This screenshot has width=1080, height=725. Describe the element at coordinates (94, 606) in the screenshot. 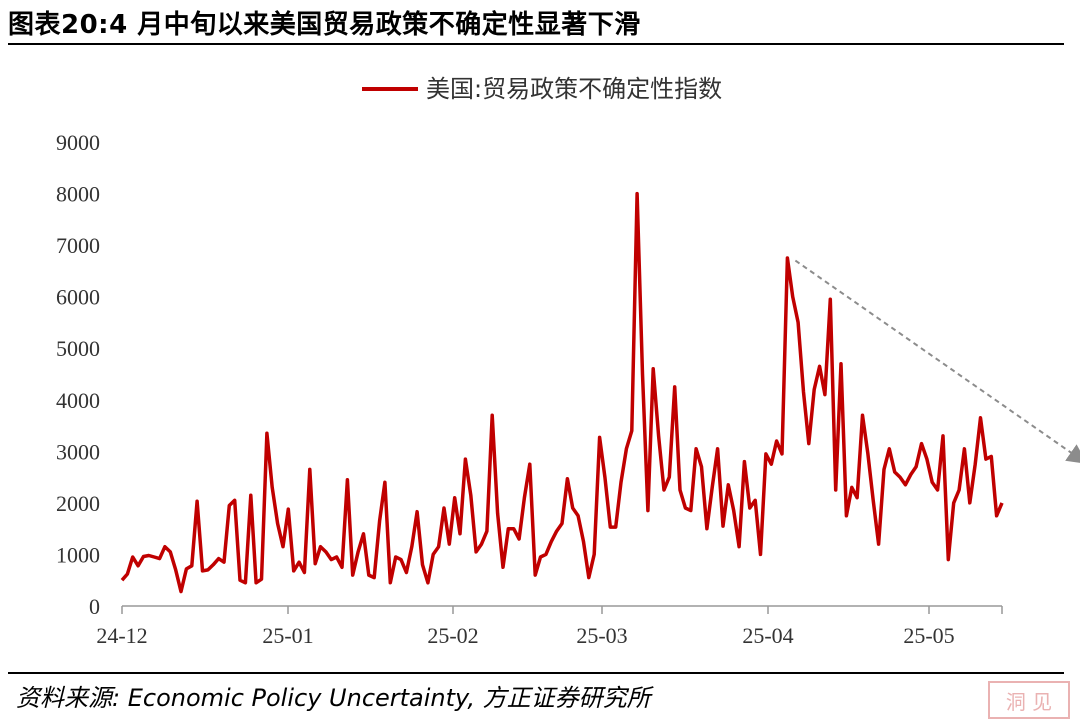

I see `y-tick-label: 0` at that location.